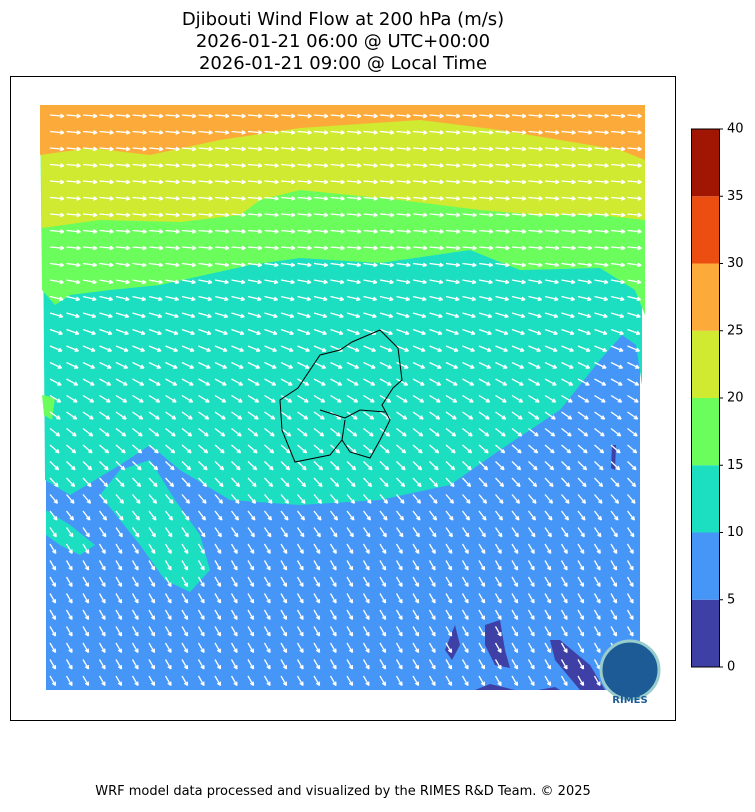 The height and width of the screenshot is (812, 755). What do you see at coordinates (735, 263) in the screenshot?
I see `colorbar-tick-label: 30` at bounding box center [735, 263].